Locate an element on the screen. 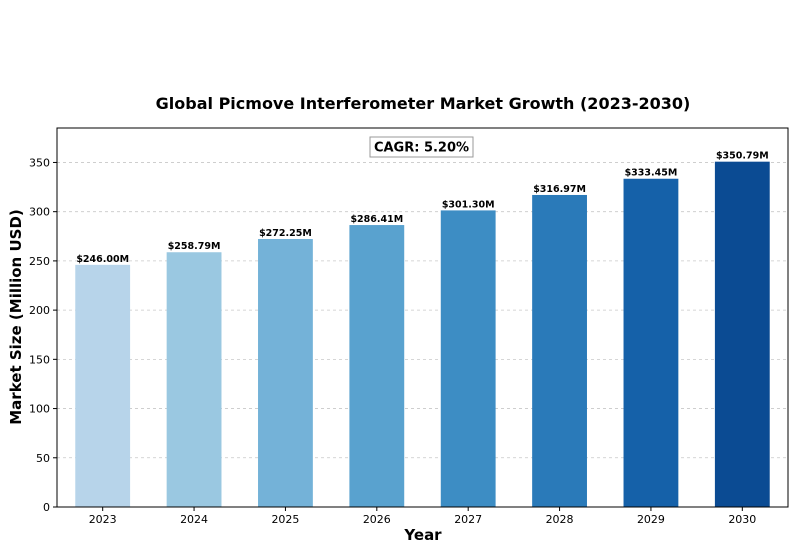  bar-2030 is located at coordinates (742, 334).